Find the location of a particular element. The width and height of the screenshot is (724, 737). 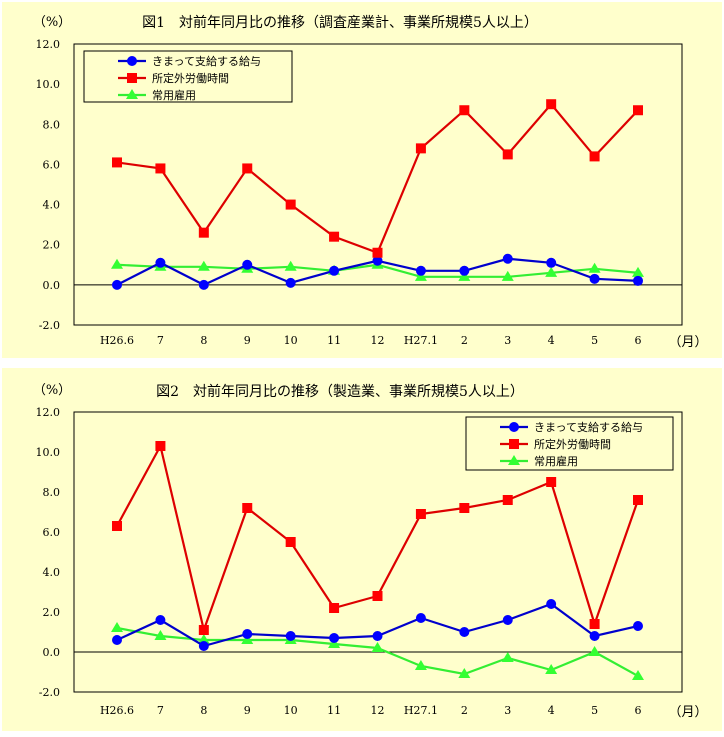

y-tick-label: 2.0 is located at coordinates (52, 245).